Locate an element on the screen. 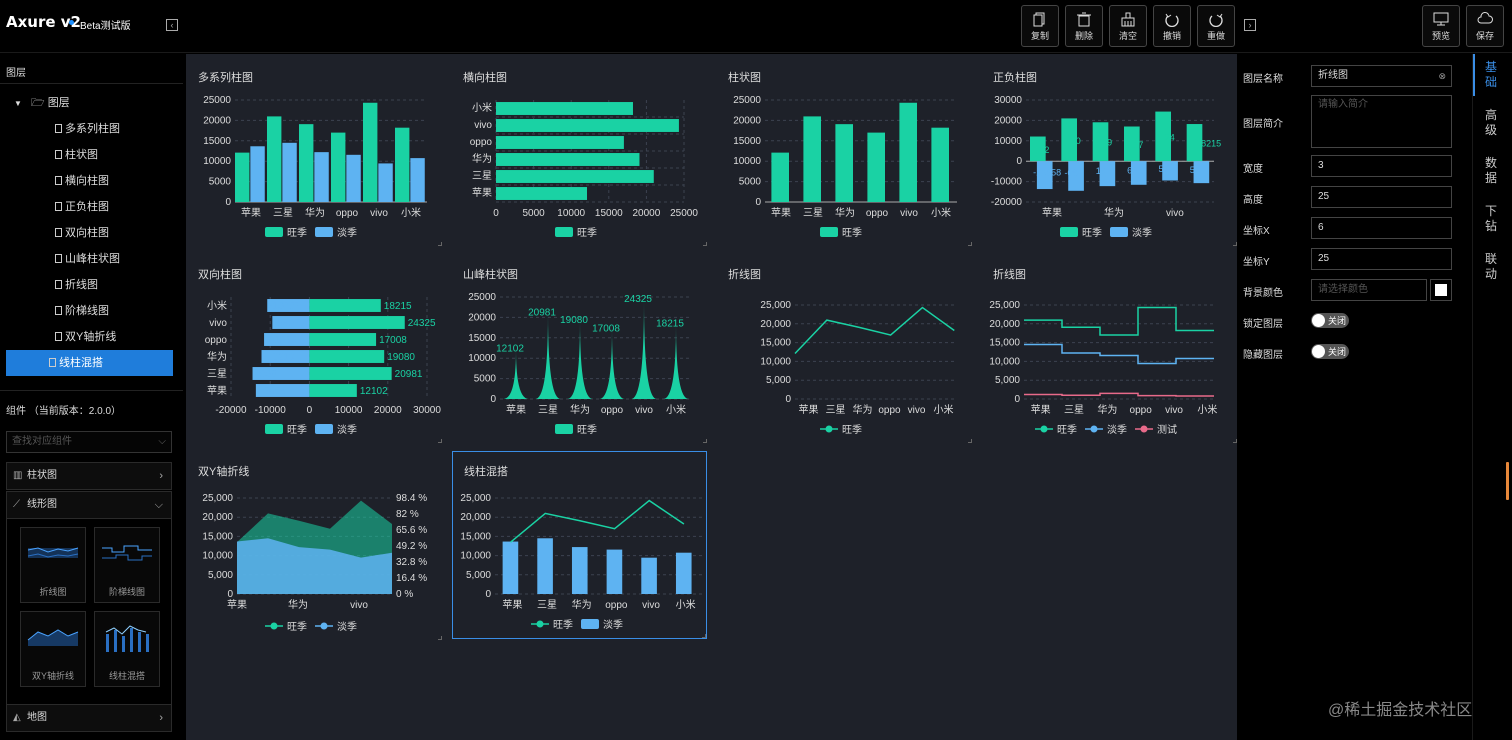  tree-root: ▼ 🗁 图层 is located at coordinates (91, 103).